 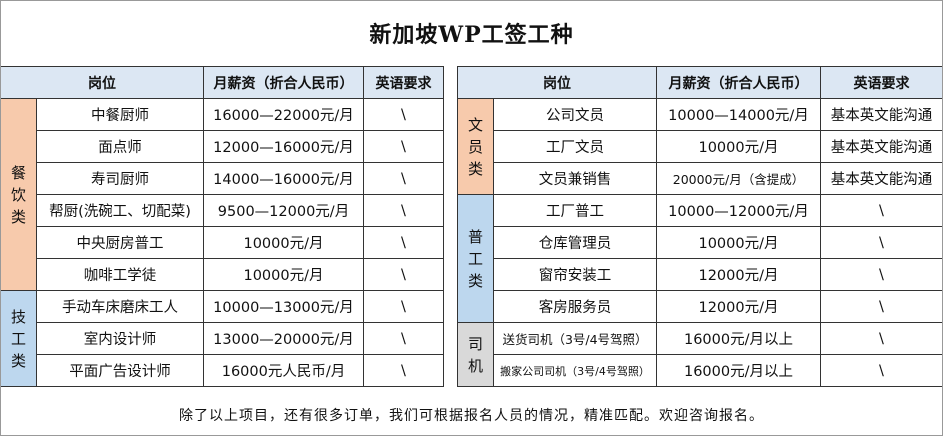 I want to click on category-clerk: 文员类, so click(x=475, y=146).